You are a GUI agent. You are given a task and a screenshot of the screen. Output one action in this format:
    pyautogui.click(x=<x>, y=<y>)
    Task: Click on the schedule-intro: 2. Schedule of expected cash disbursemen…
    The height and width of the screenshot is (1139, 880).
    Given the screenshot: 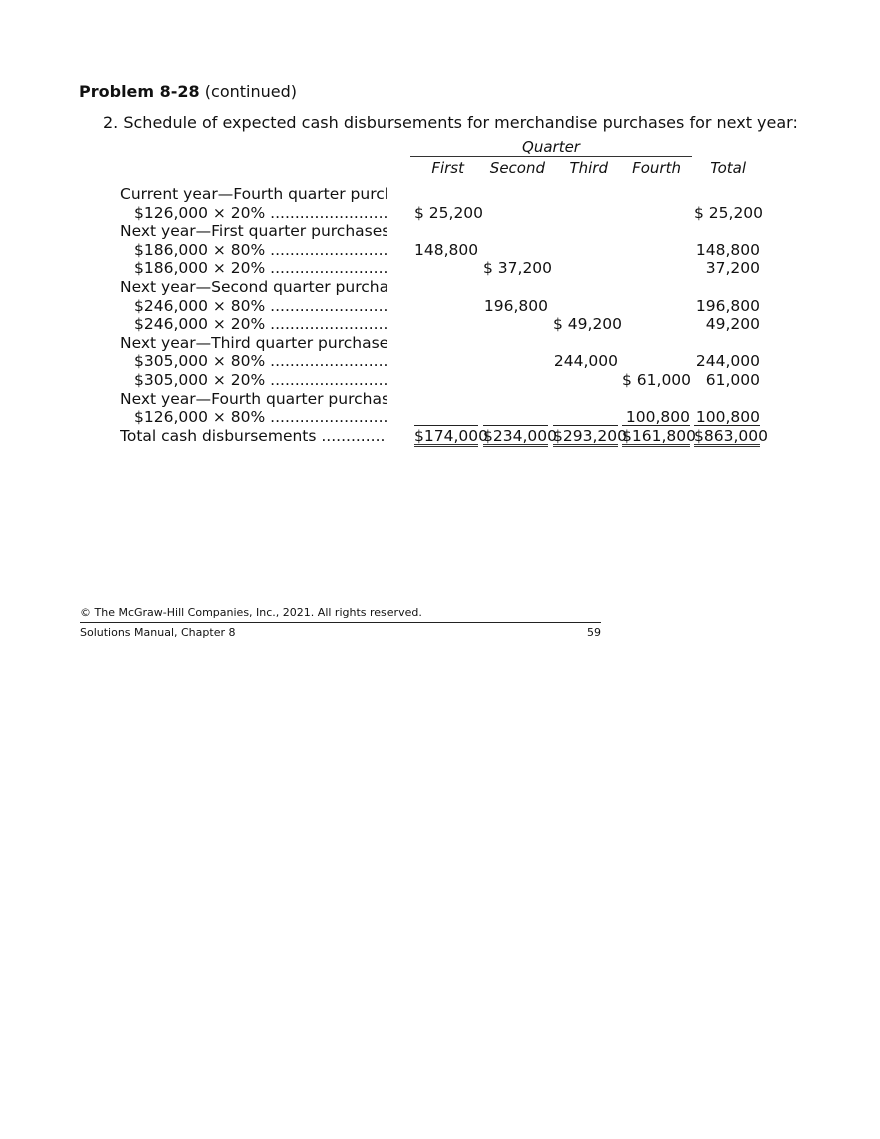 What is the action you would take?
    pyautogui.click(x=450, y=122)
    